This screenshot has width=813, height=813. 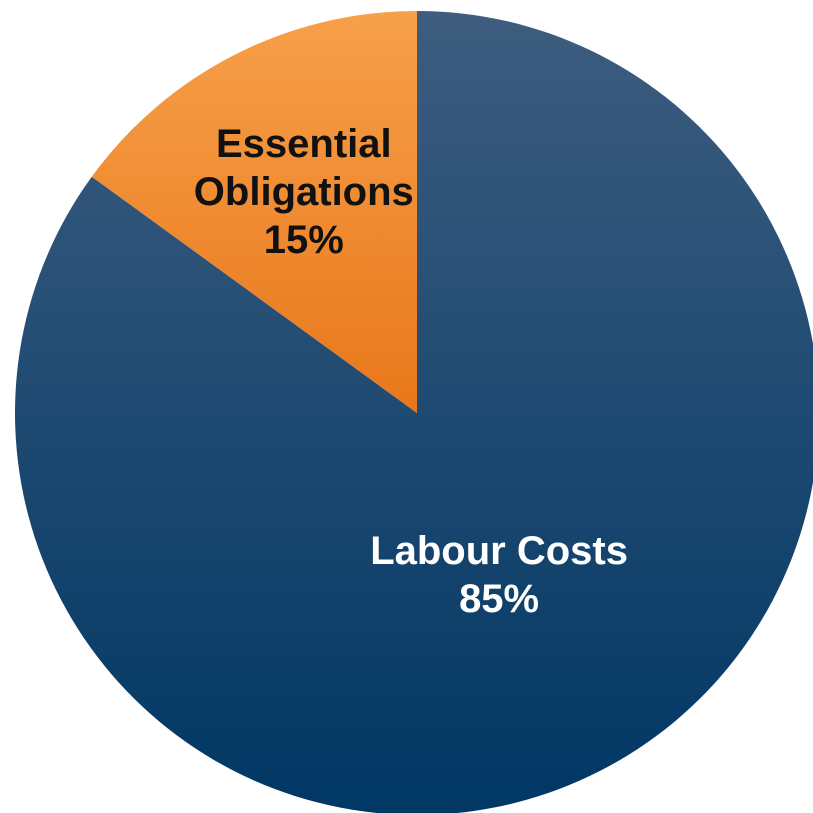 What do you see at coordinates (499, 551) in the screenshot?
I see `slice-name-label: Labour Costs` at bounding box center [499, 551].